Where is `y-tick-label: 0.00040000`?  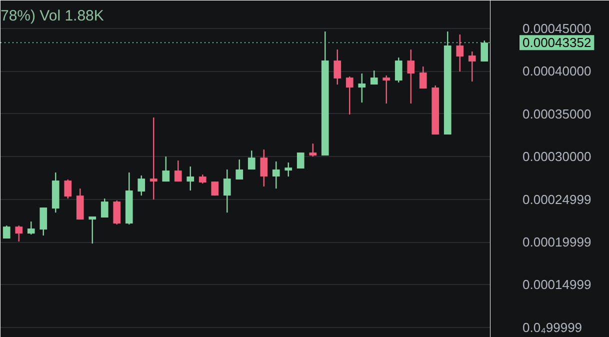 y-tick-label: 0.00040000 is located at coordinates (557, 71).